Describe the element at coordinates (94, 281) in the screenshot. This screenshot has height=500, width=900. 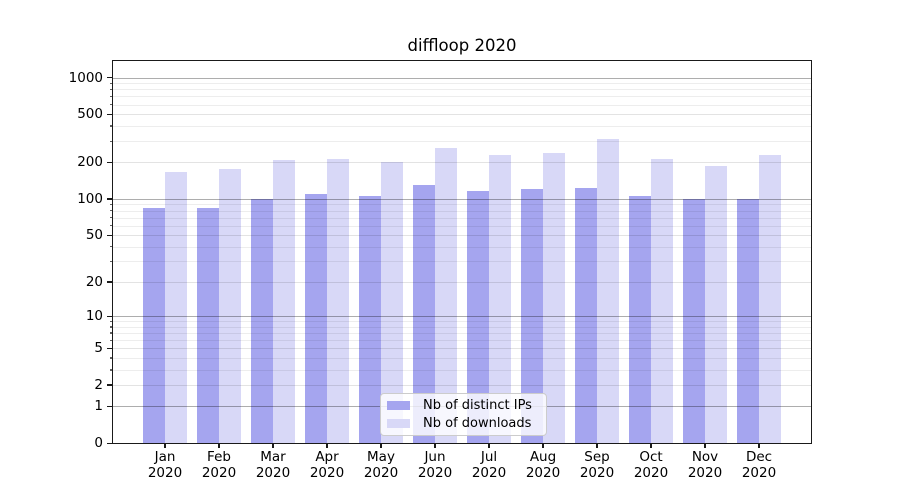
I see `y-tick-label: 20` at that location.